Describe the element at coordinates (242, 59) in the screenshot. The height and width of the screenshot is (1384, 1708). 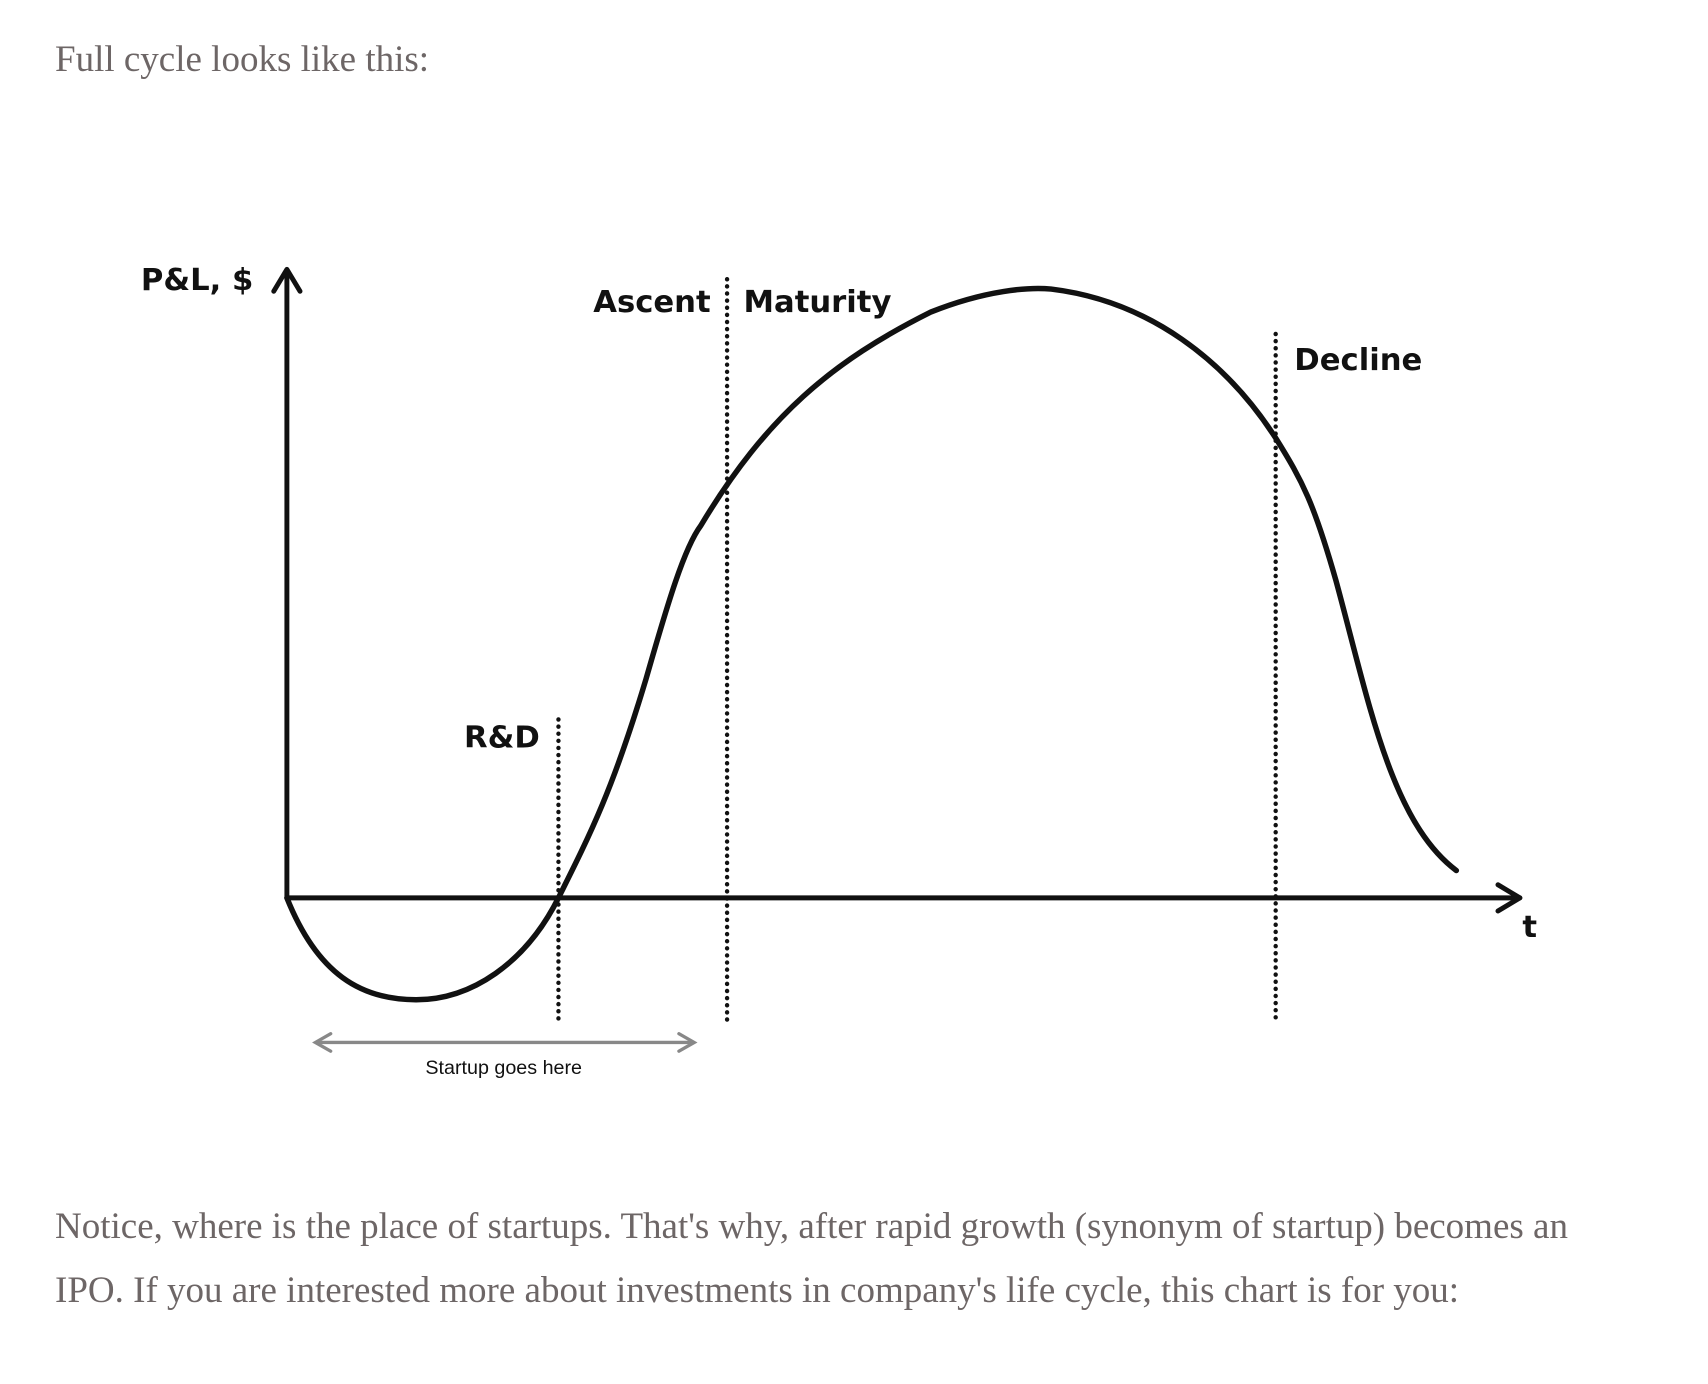
I see `intro-text: Full cycle looks like this:` at that location.